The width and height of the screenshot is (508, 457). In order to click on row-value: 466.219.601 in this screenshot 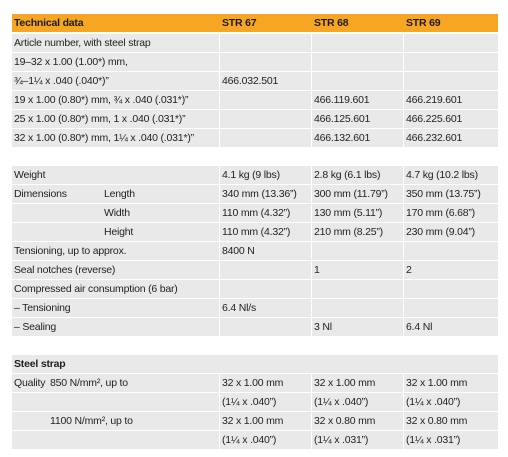, I will do `click(434, 100)`.